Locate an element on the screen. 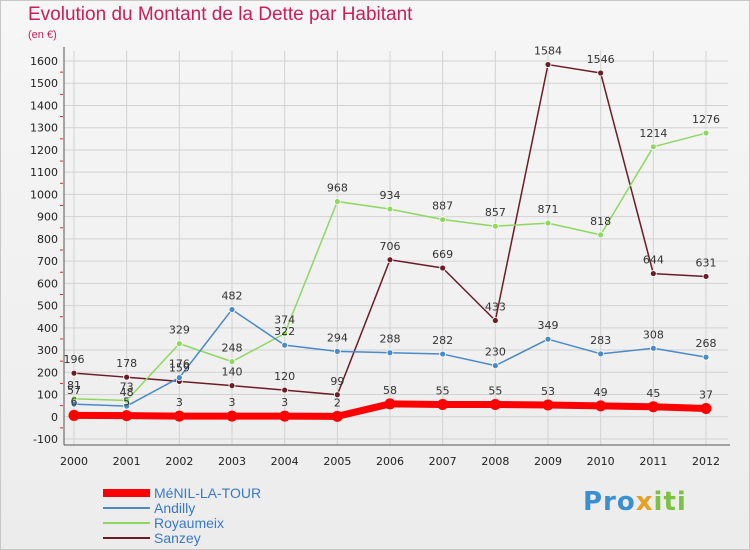 The width and height of the screenshot is (750, 550). data-label: 120 is located at coordinates (284, 376).